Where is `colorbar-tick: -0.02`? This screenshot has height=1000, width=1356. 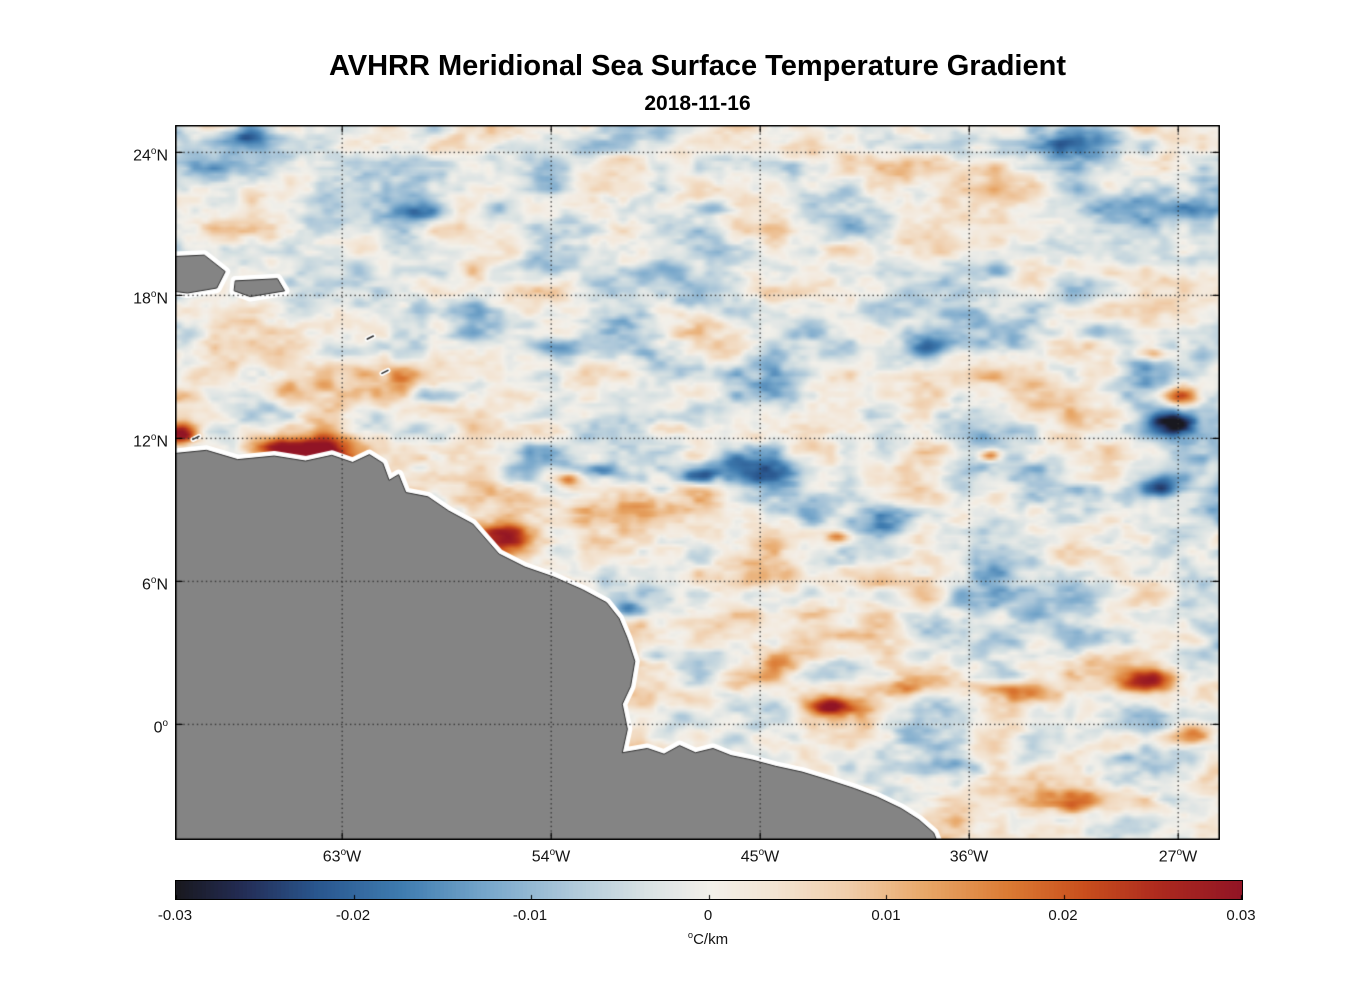
colorbar-tick: -0.02 is located at coordinates (353, 915).